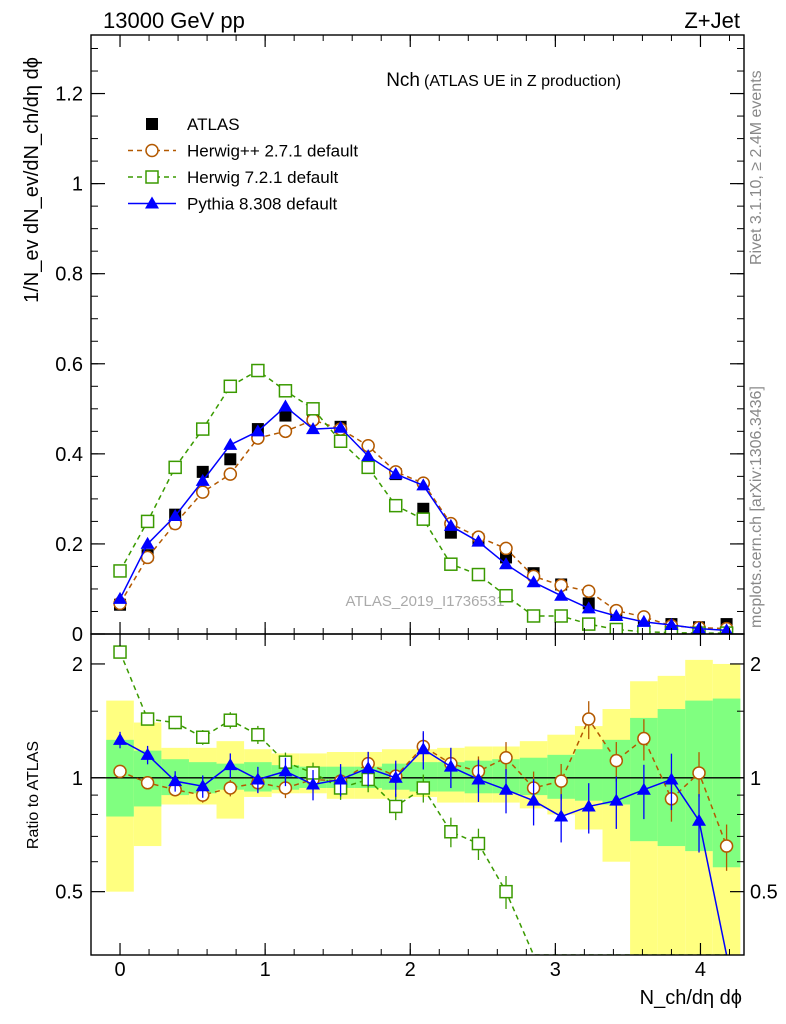 The height and width of the screenshot is (1024, 786). I want to click on x-tick-label: 1, so click(265, 970).